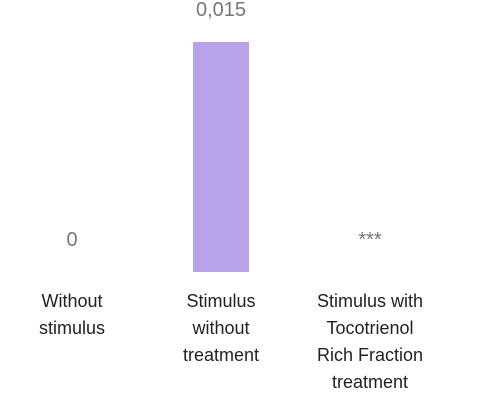 The height and width of the screenshot is (403, 480). Describe the element at coordinates (71, 240) in the screenshot. I see `value-label: 0` at that location.